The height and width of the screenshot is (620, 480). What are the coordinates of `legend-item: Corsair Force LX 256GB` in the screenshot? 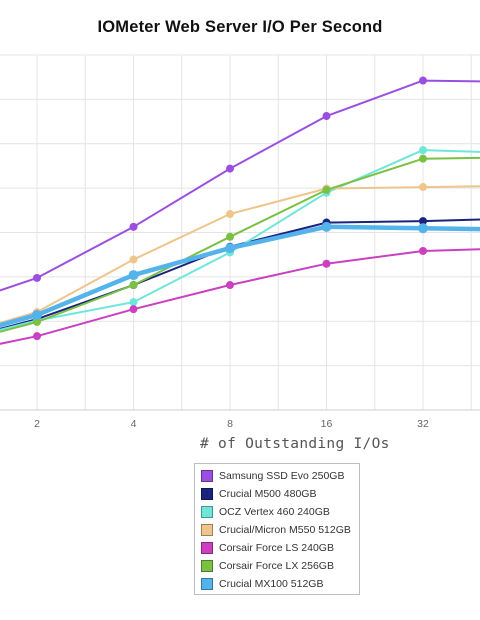 It's located at (277, 566).